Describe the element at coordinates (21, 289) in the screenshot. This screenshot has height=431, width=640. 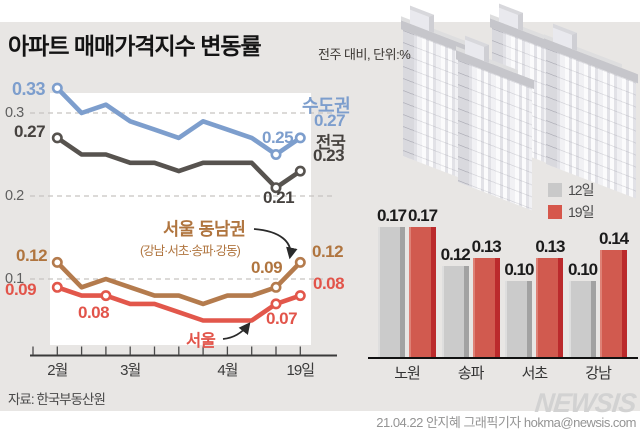
I see `value-label-seoul-start: 0.09` at that location.